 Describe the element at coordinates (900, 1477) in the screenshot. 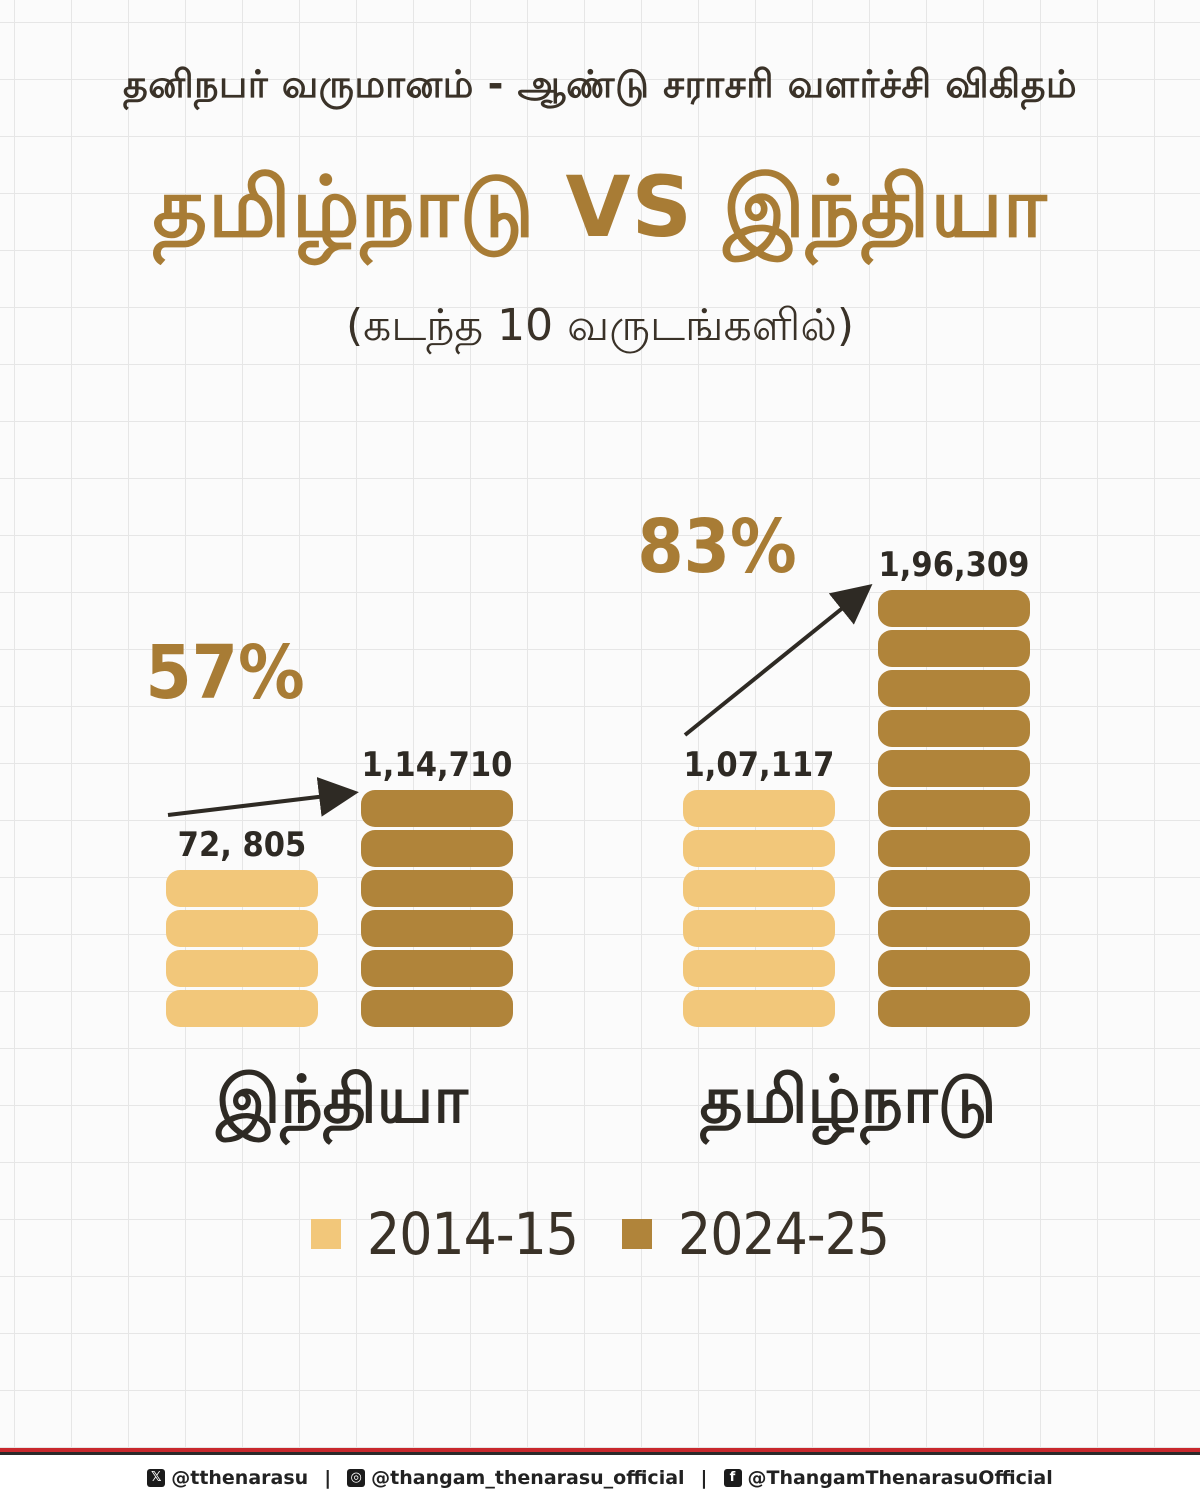

I see `facebook-handle: @ThangamThenarasuOfficial` at that location.